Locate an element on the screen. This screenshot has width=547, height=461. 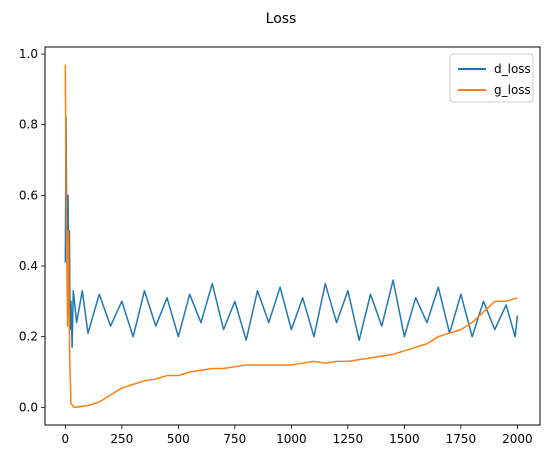
x-tick-label: 1500 is located at coordinates (404, 439).